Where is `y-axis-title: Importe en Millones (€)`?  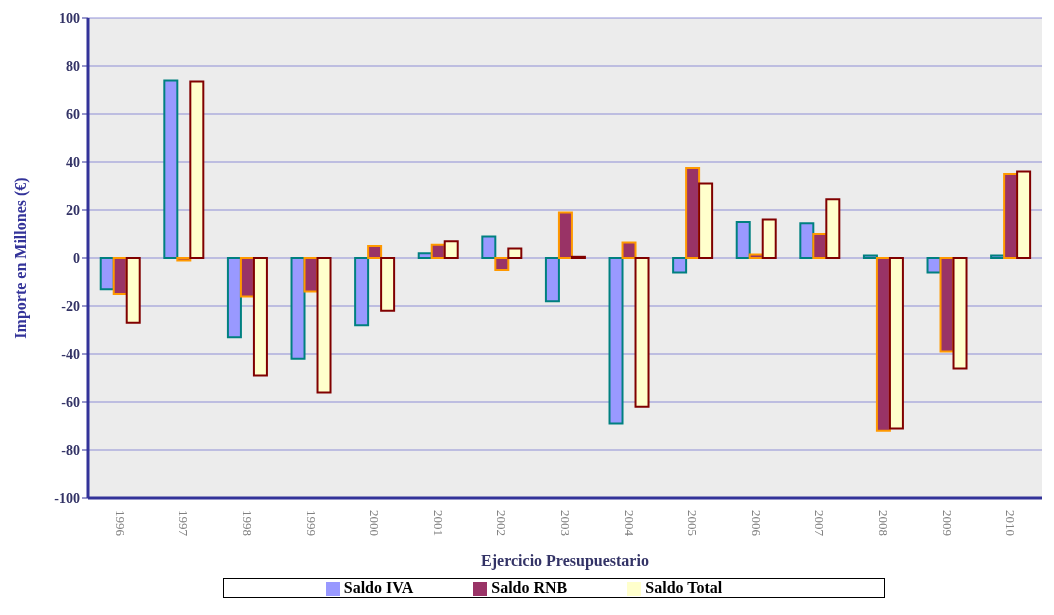
y-axis-title: Importe en Millones (€) is located at coordinates (20, 258).